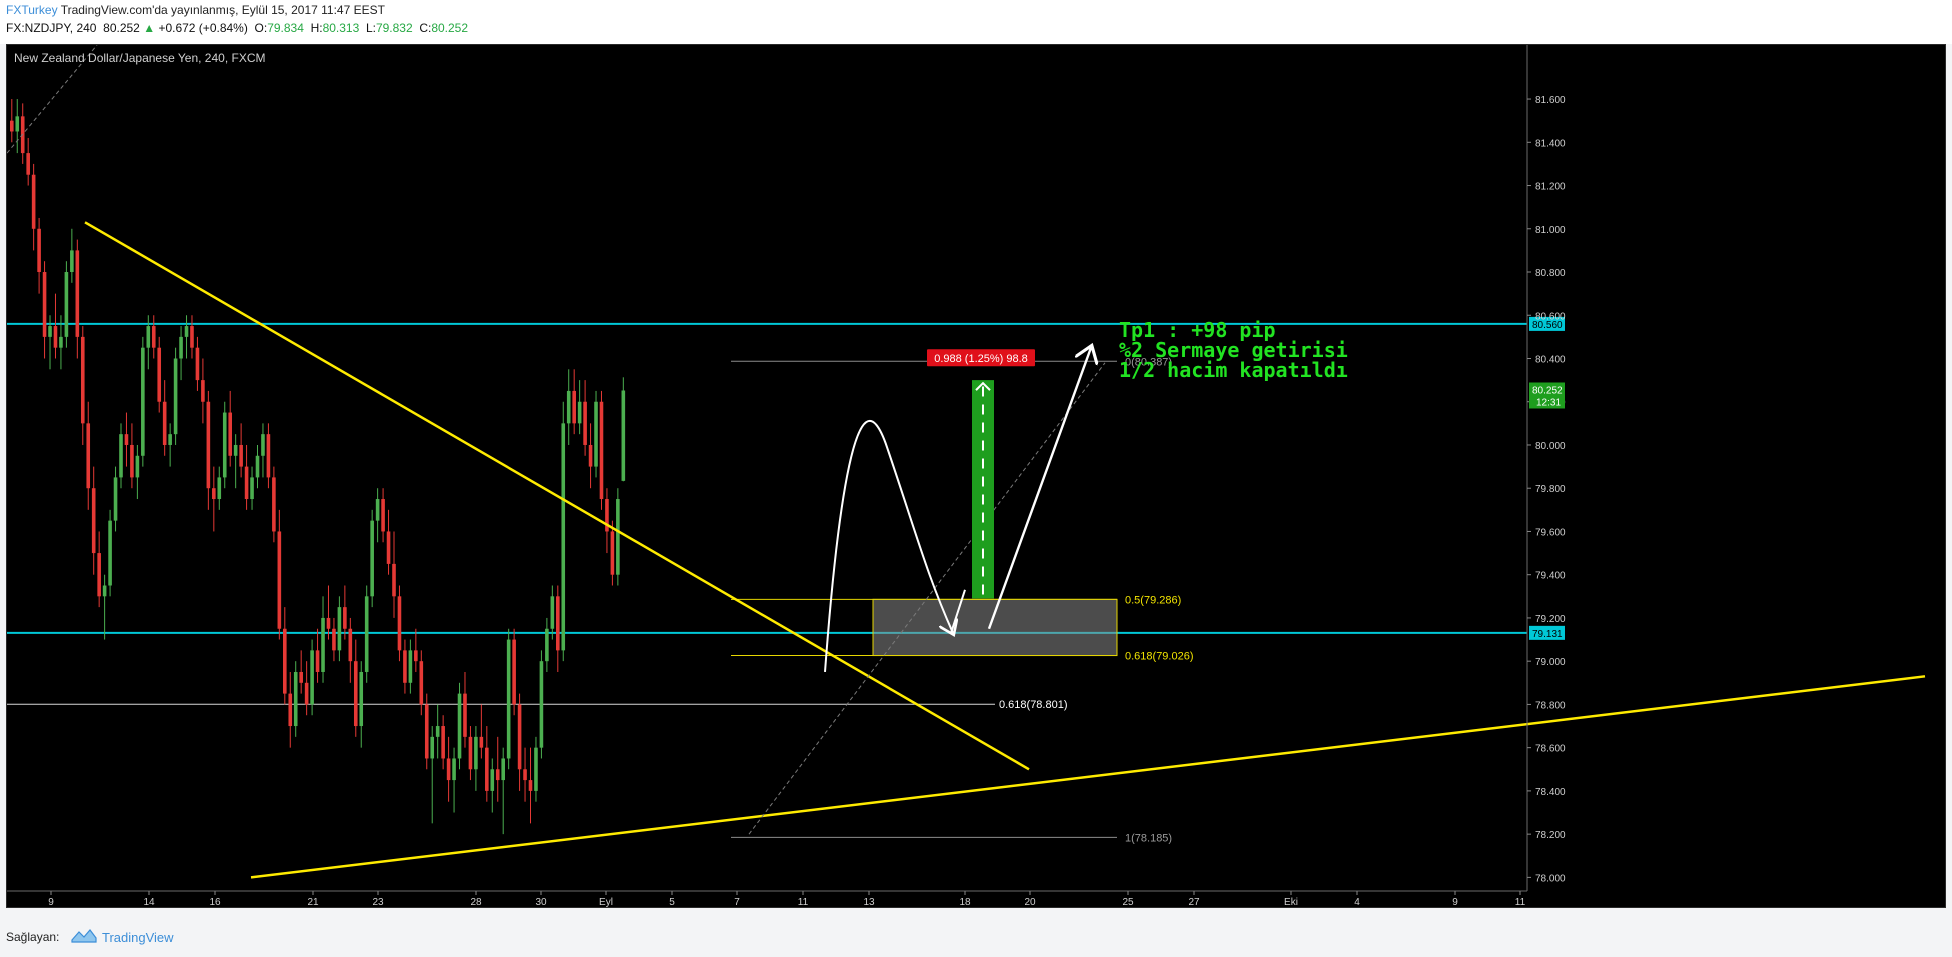  Describe the element at coordinates (983, 386) in the screenshot. I see `target-arrowhead-icon` at that location.